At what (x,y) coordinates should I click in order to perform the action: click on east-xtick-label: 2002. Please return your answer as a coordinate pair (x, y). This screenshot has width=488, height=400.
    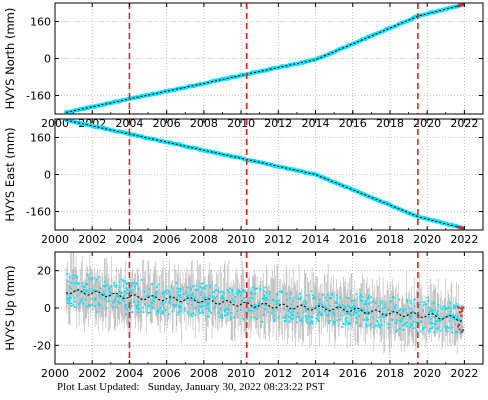
    Looking at the image, I should click on (92, 239).